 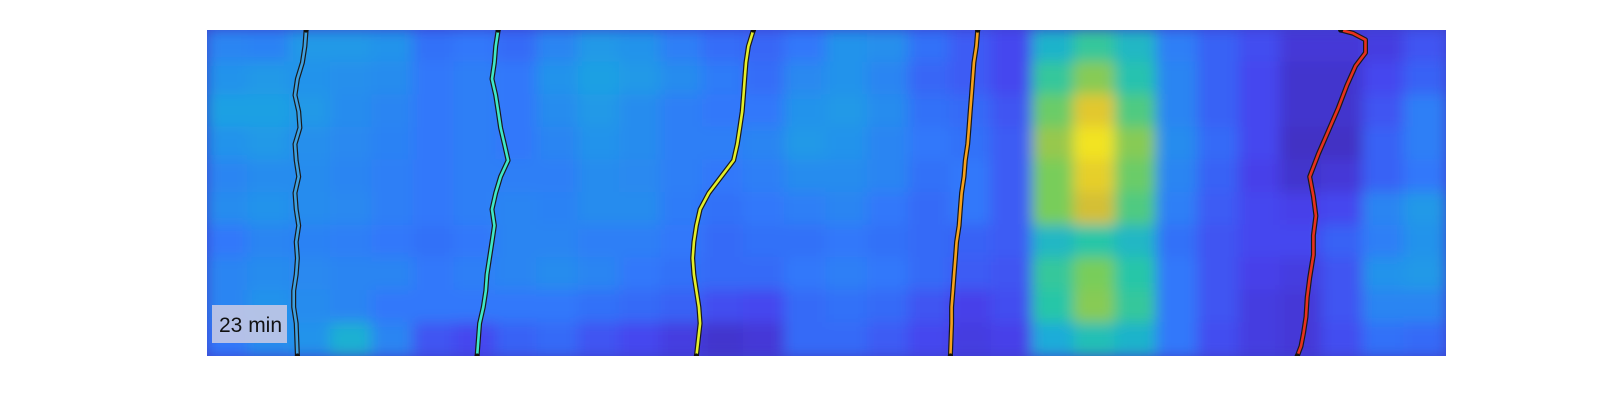 What do you see at coordinates (249, 324) in the screenshot?
I see `time-label-box` at bounding box center [249, 324].